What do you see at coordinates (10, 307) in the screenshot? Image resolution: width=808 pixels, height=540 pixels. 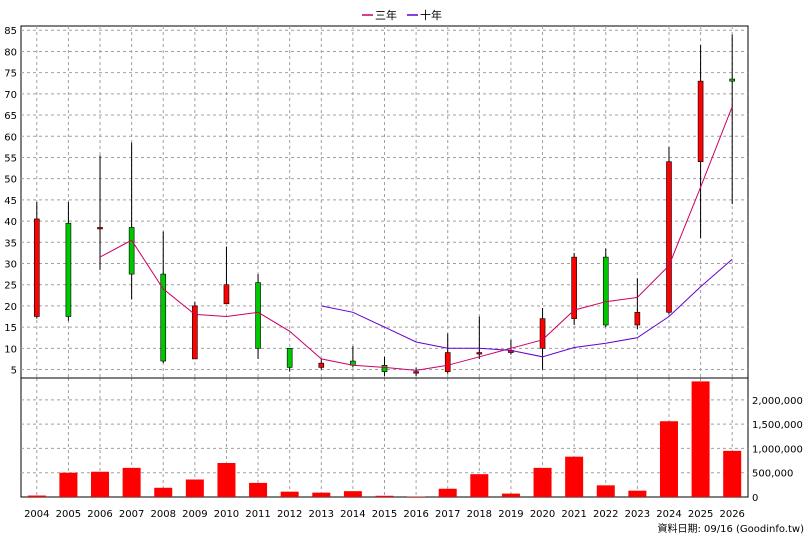 I see `price-tick-label: 20` at bounding box center [10, 307].